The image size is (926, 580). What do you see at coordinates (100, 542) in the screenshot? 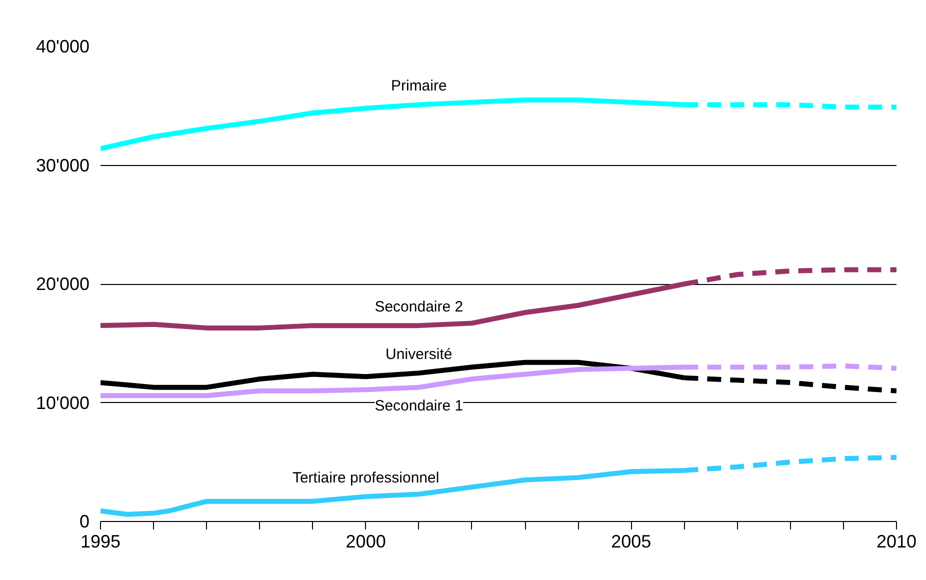
I see `x-tick-label: 1995` at bounding box center [100, 542].